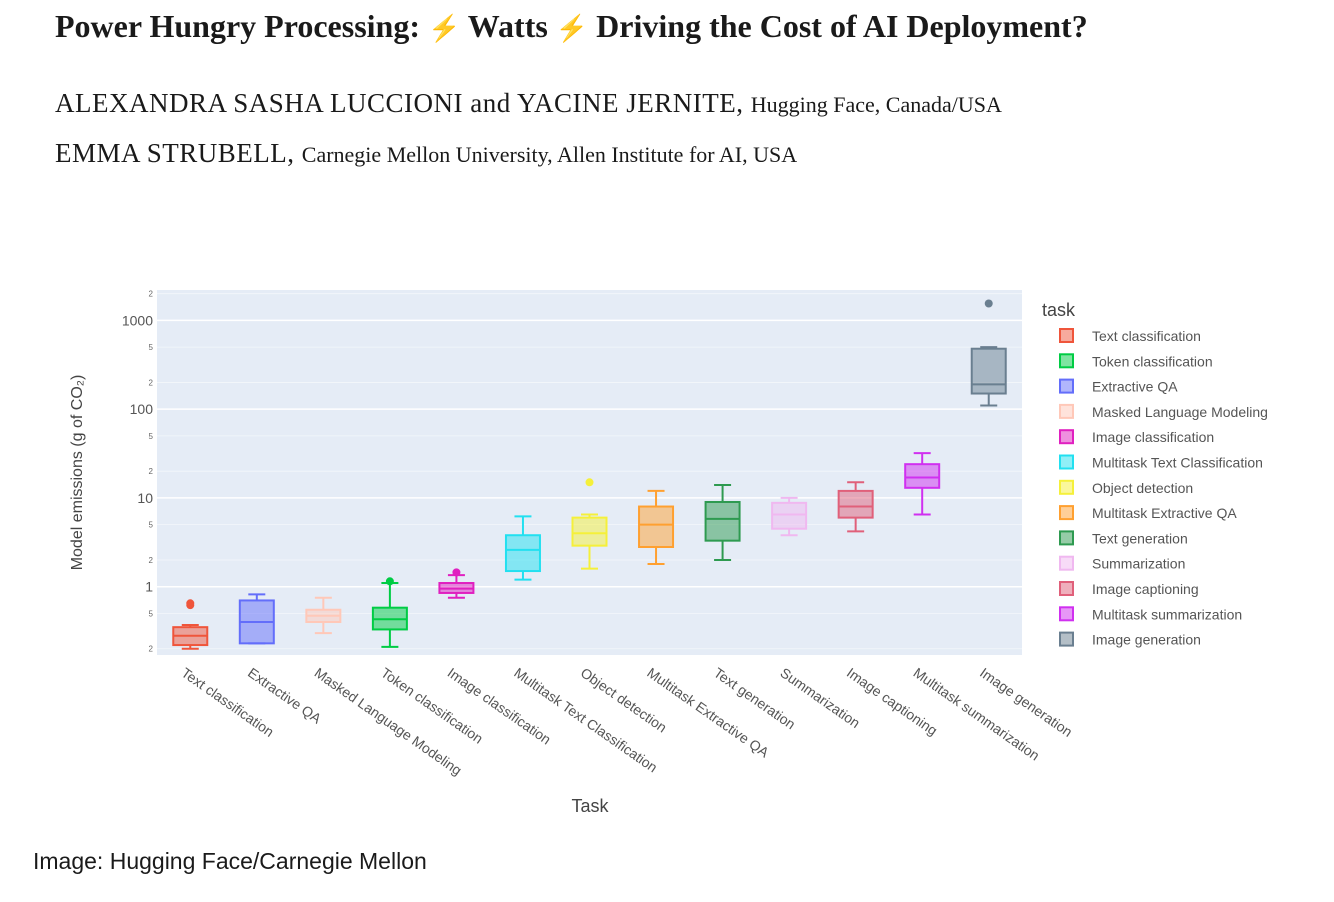 Image resolution: width=1334 pixels, height=902 pixels. I want to click on box-multitask-extractive-qa, so click(656, 527).